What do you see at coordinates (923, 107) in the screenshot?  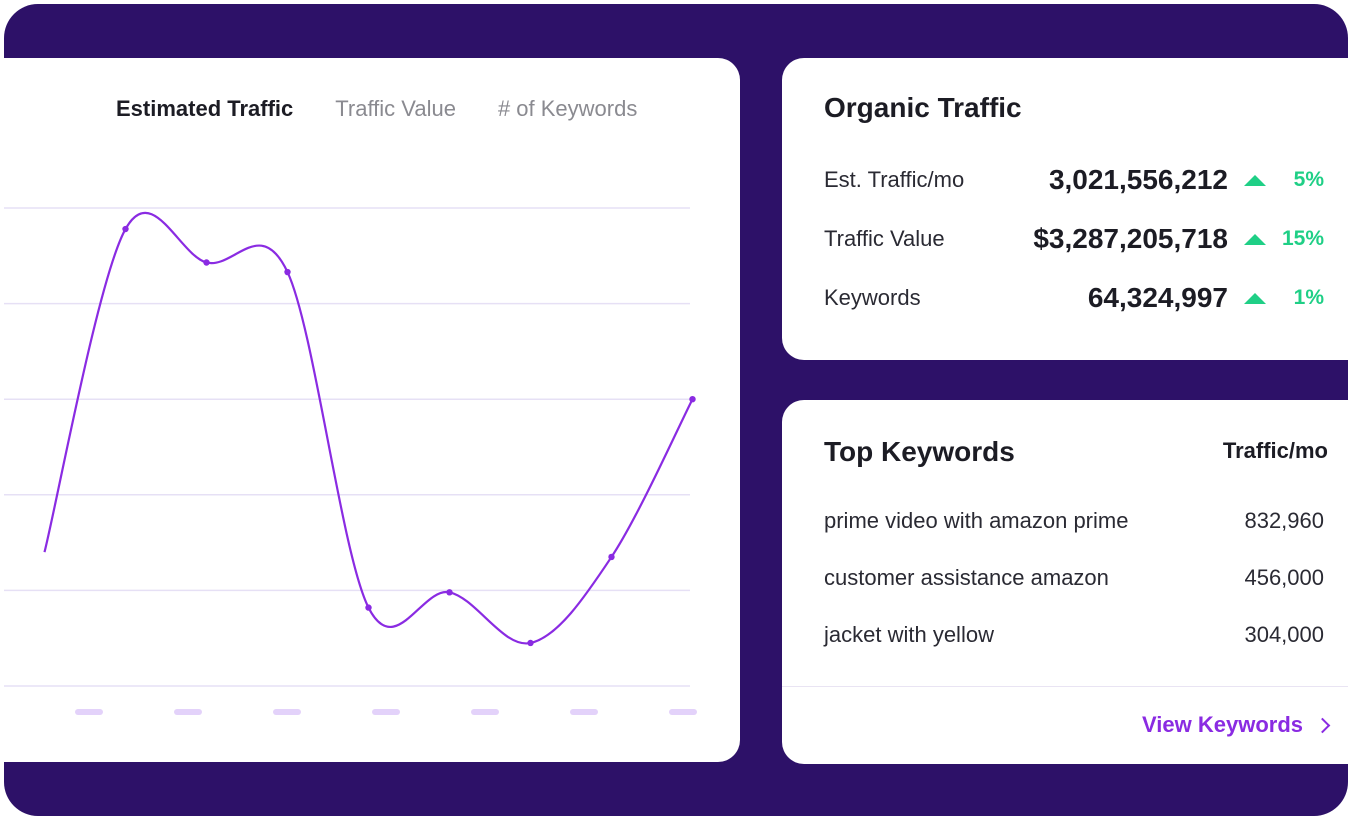 I see `organic-traffic-title: Organic Traffic` at bounding box center [923, 107].